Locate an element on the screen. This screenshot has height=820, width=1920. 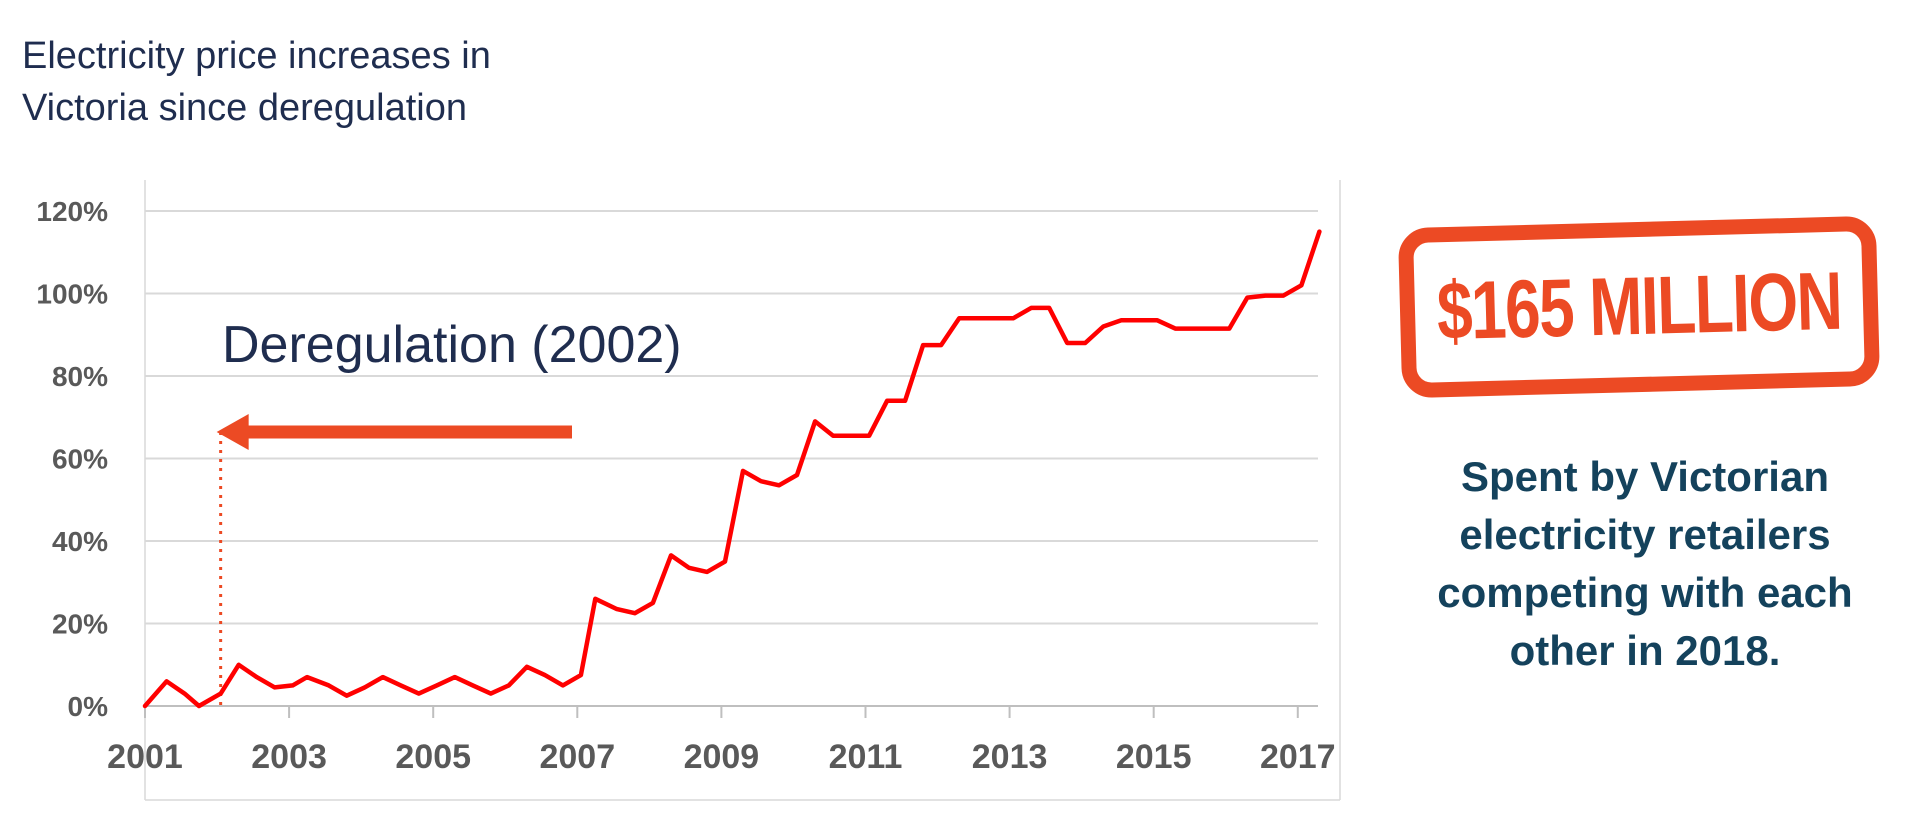
y-tick-label: 60% is located at coordinates (80, 459).